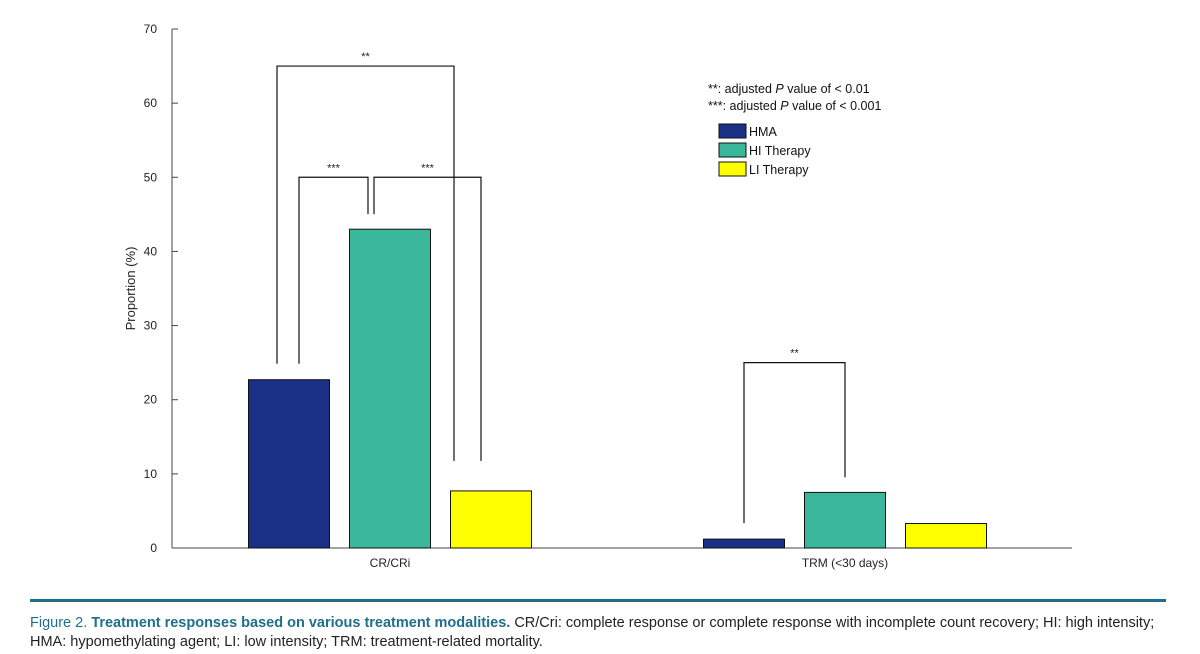 This screenshot has width=1200, height=654. I want to click on legend-swatch-li-therapy, so click(732, 169).